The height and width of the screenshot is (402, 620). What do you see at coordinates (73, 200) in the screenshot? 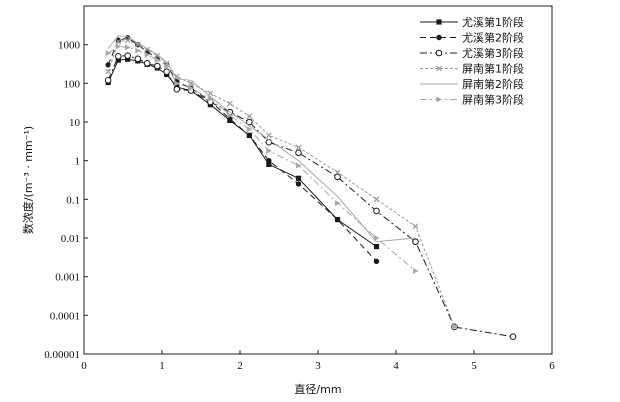
I see `y-tick-label: 0.1` at bounding box center [73, 200].